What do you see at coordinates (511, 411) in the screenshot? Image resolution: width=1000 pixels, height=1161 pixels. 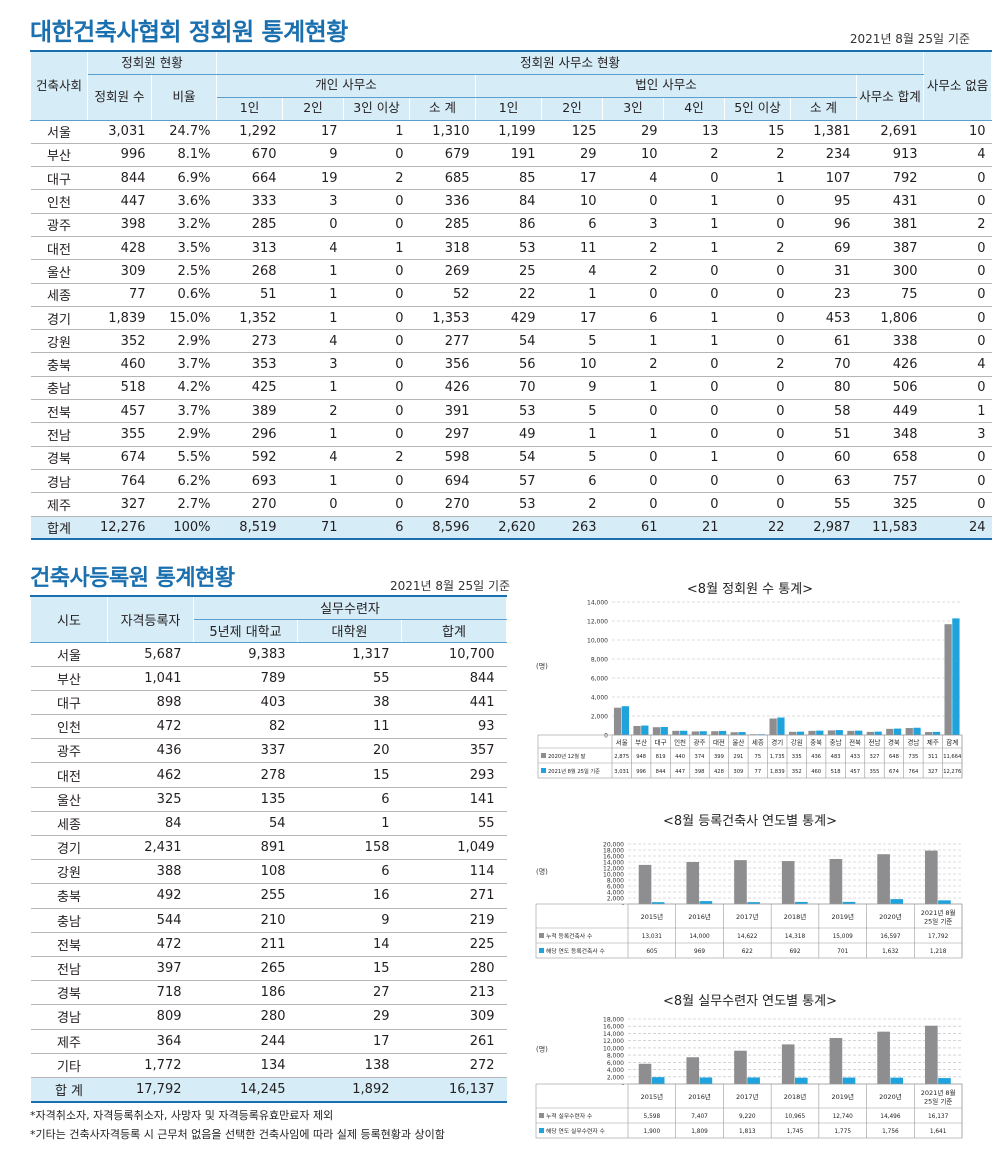 I see `member-row: 전북 457 3.7% 389 2 0 391 53 5 0 0 0 58 449 1` at bounding box center [511, 411].